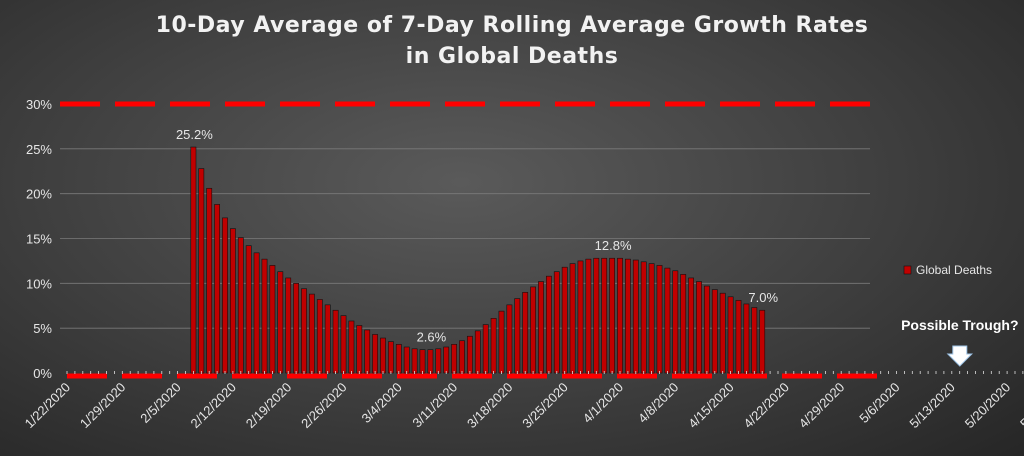 The height and width of the screenshot is (456, 1024). Describe the element at coordinates (160, 403) in the screenshot. I see `x-tick-label: 2/5/2020` at that location.